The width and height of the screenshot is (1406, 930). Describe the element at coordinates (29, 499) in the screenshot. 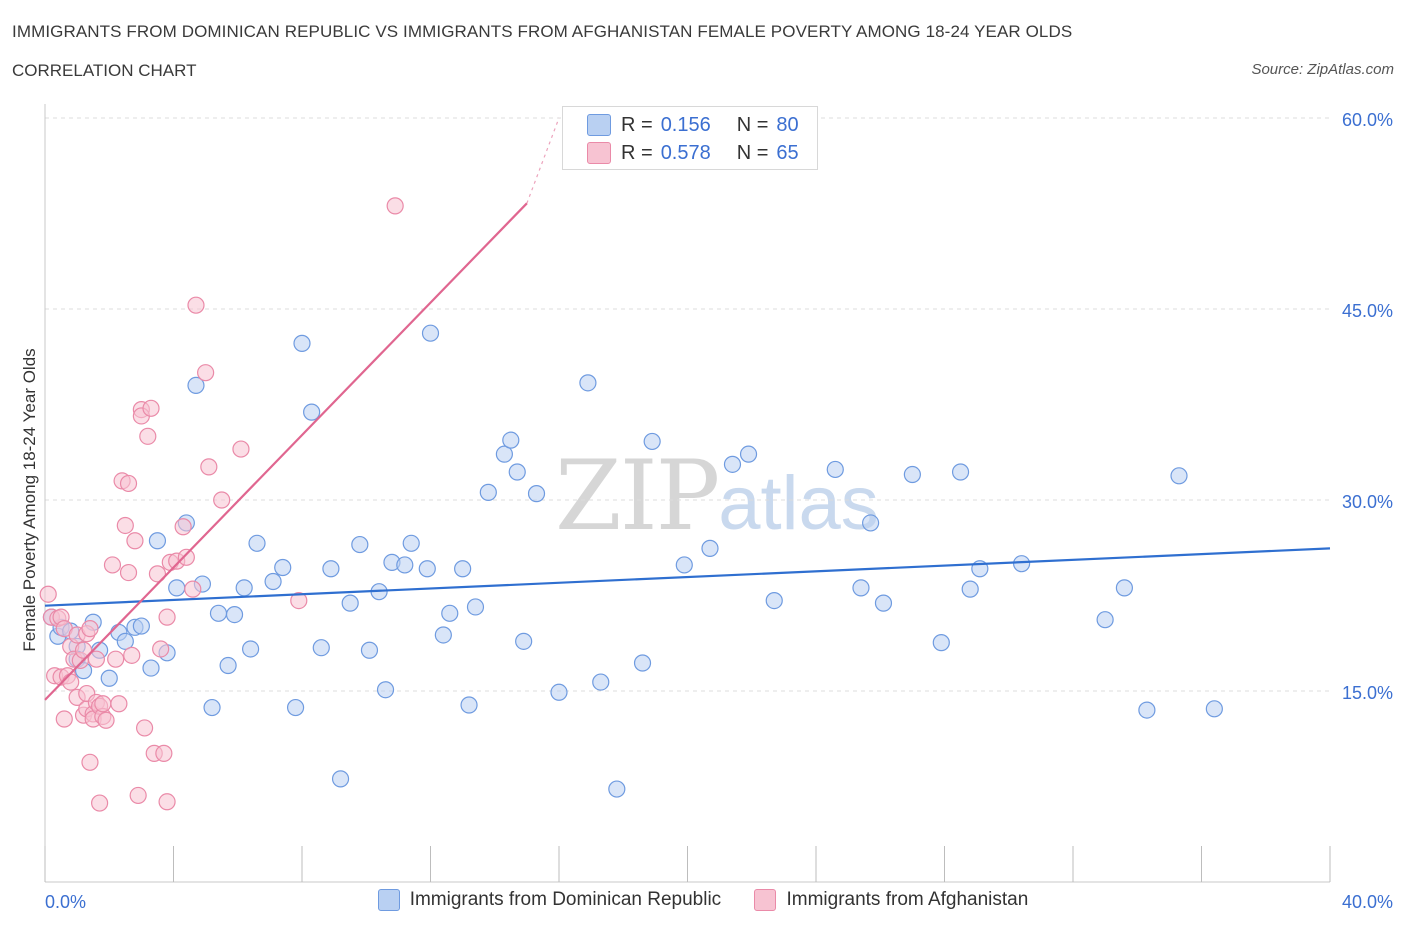

I see `y-axis-label: Female Poverty Among 18-24 Year Olds` at that location.